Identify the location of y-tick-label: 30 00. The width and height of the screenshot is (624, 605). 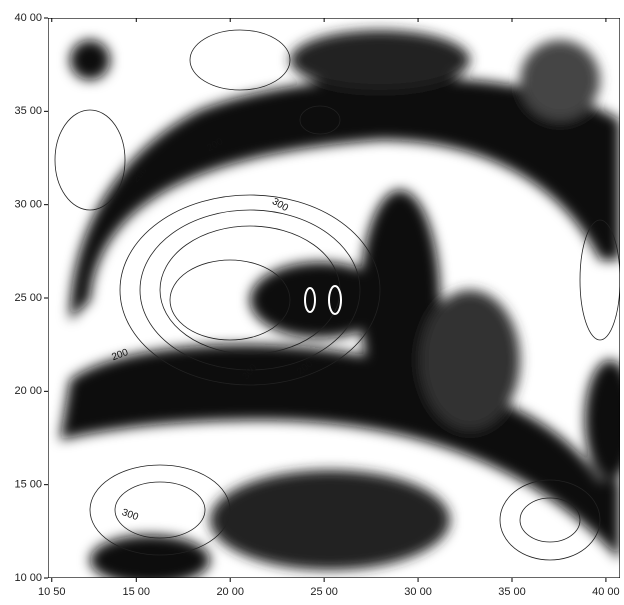
(28, 205).